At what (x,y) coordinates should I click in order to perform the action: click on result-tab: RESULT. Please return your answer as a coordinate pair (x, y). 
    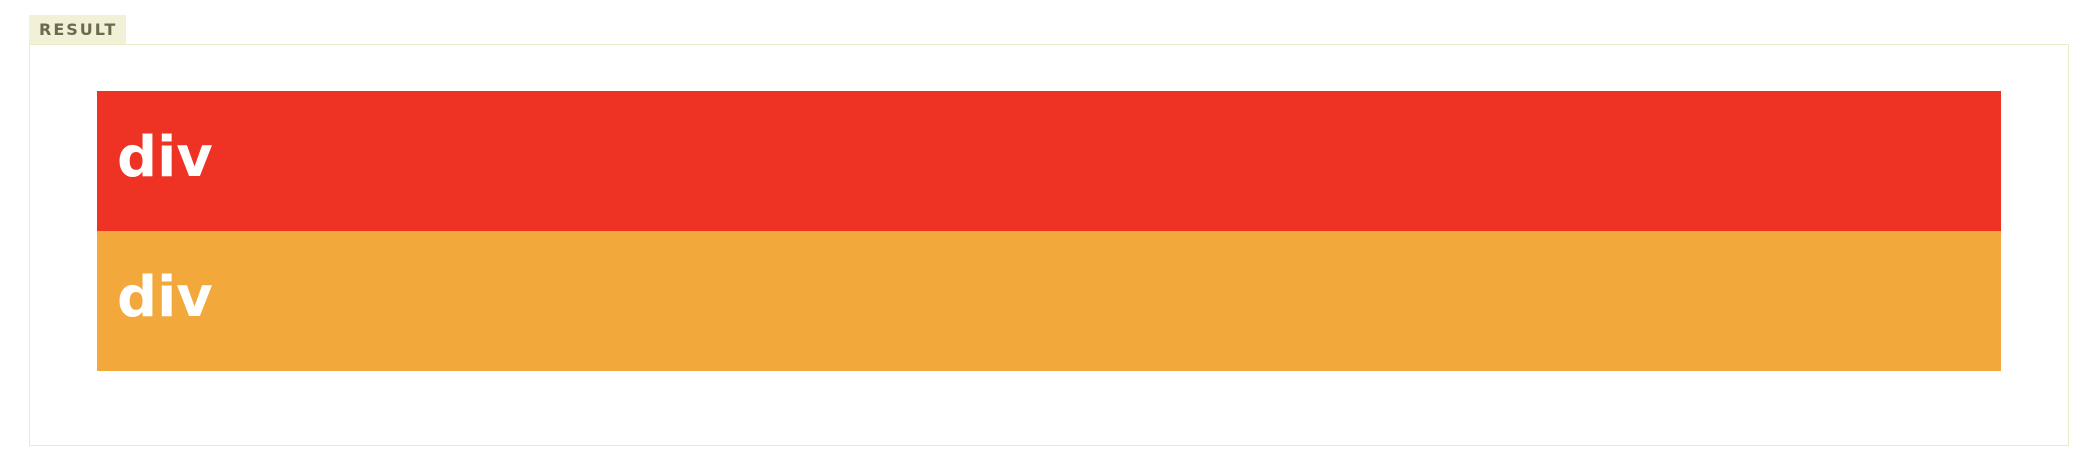
    Looking at the image, I should click on (77, 30).